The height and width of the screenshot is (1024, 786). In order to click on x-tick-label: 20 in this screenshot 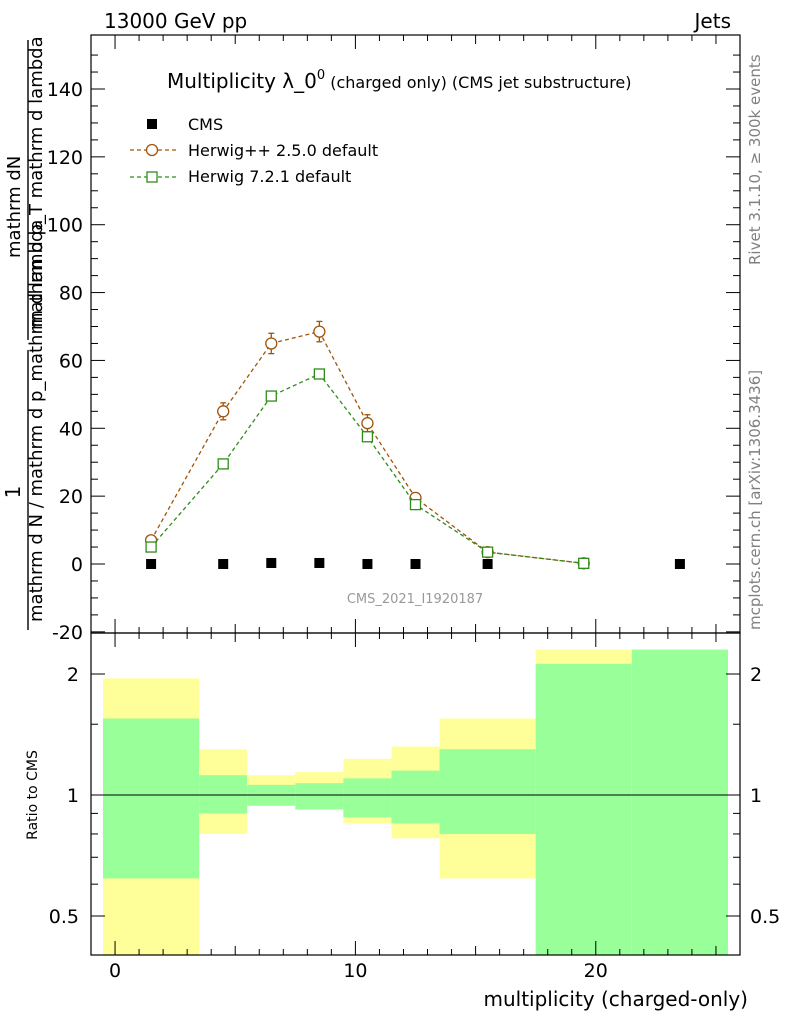, I will do `click(596, 971)`.